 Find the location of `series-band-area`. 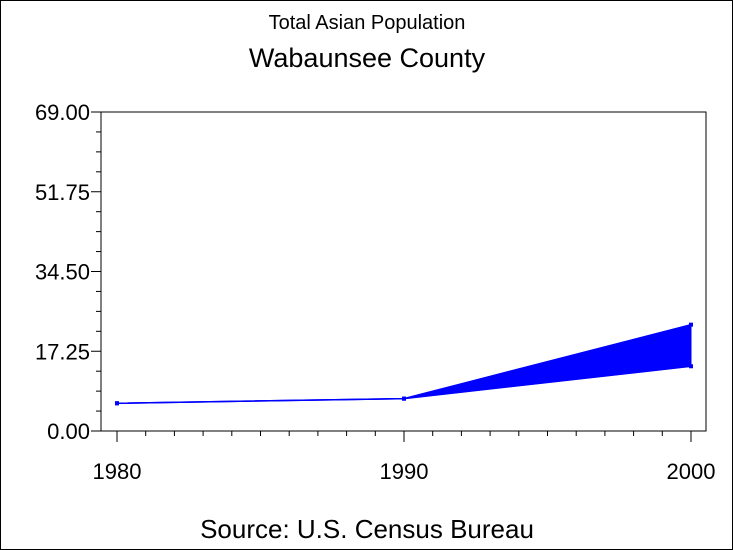

series-band-area is located at coordinates (404, 364).